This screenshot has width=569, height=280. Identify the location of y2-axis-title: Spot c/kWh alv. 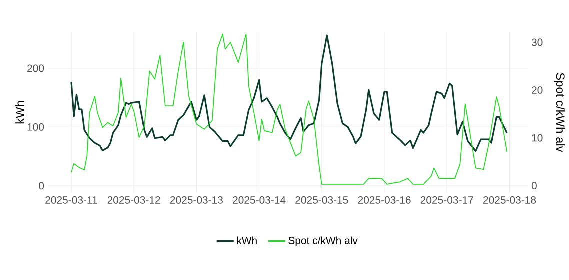
(560, 112).